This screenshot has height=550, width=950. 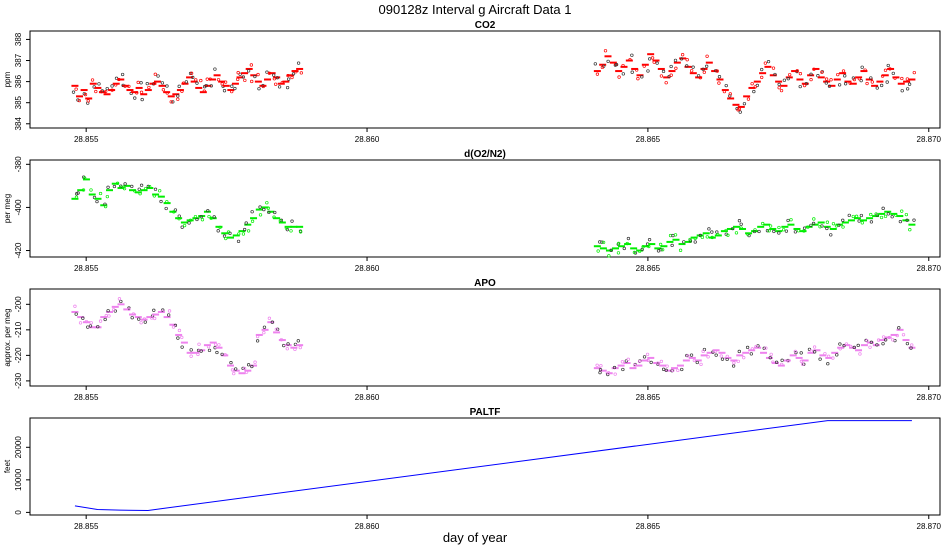 I want to click on apo-y-tick-label: -220, so click(x=18, y=355).